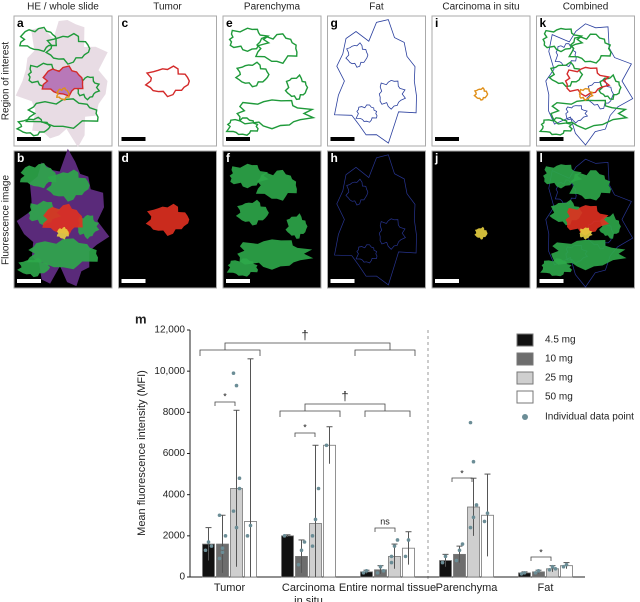 The height and width of the screenshot is (602, 640). What do you see at coordinates (141, 318) in the screenshot?
I see `panel-letter: m` at bounding box center [141, 318].